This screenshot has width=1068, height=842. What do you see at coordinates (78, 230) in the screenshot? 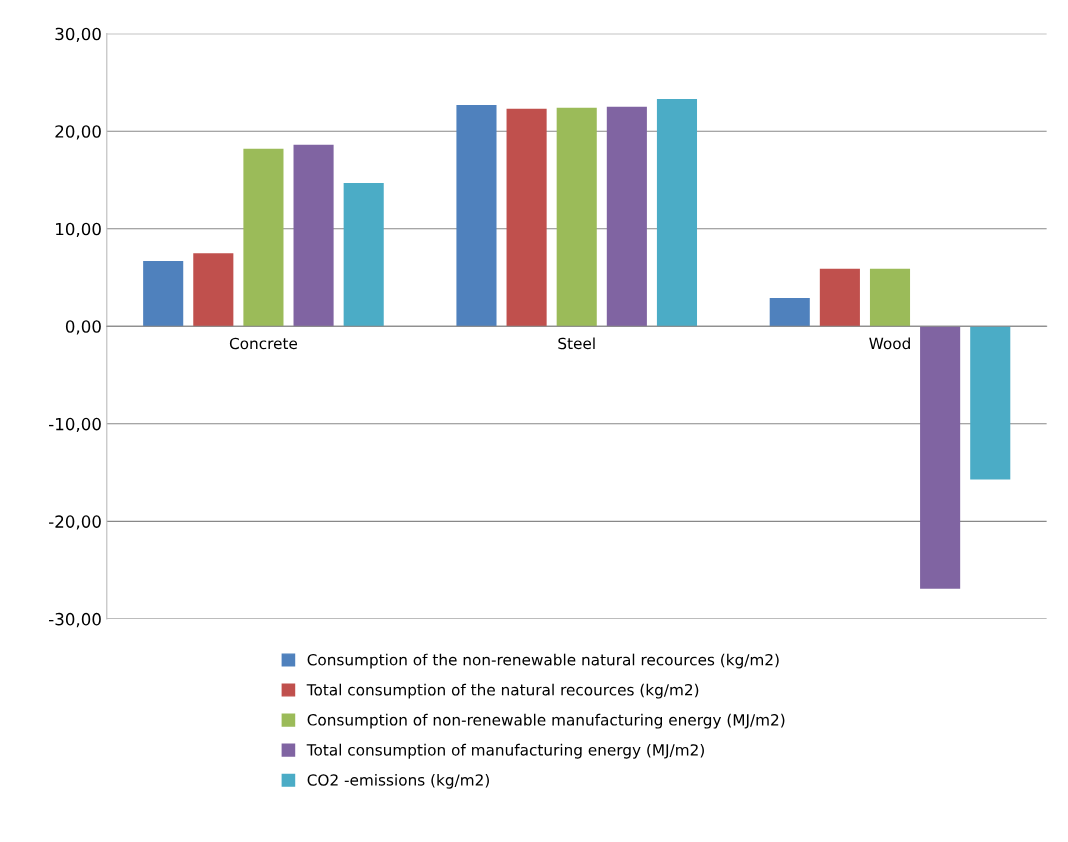
I see `y-tick-label: 10,00` at bounding box center [78, 230].